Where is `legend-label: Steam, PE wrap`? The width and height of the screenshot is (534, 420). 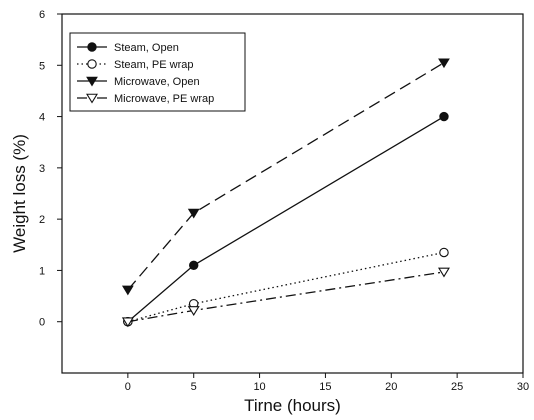
legend-label: Steam, PE wrap is located at coordinates (153, 65).